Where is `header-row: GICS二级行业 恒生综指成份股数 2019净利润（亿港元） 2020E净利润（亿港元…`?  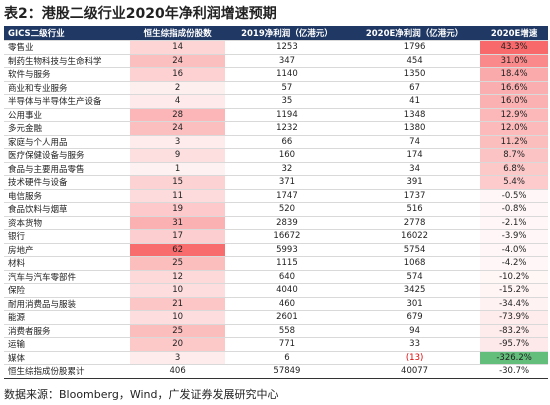
header-row: GICS二级行业 恒生综指成份股数 2019净利润（亿港元） 2020E净利润（亿港元… is located at coordinates (276, 33).